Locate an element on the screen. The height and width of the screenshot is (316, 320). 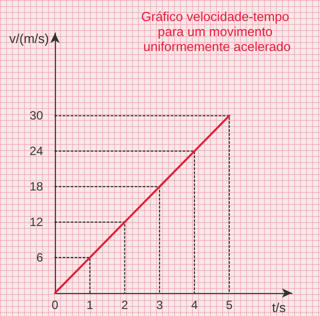
y-axis-title: v/(m/s) is located at coordinates (29, 38).